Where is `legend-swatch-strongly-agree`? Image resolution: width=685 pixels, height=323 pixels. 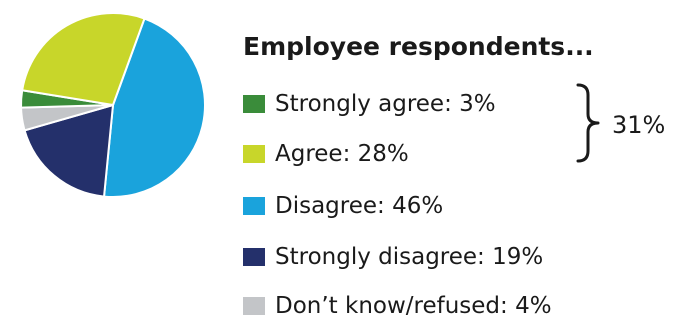
legend-swatch-strongly-agree is located at coordinates (254, 104).